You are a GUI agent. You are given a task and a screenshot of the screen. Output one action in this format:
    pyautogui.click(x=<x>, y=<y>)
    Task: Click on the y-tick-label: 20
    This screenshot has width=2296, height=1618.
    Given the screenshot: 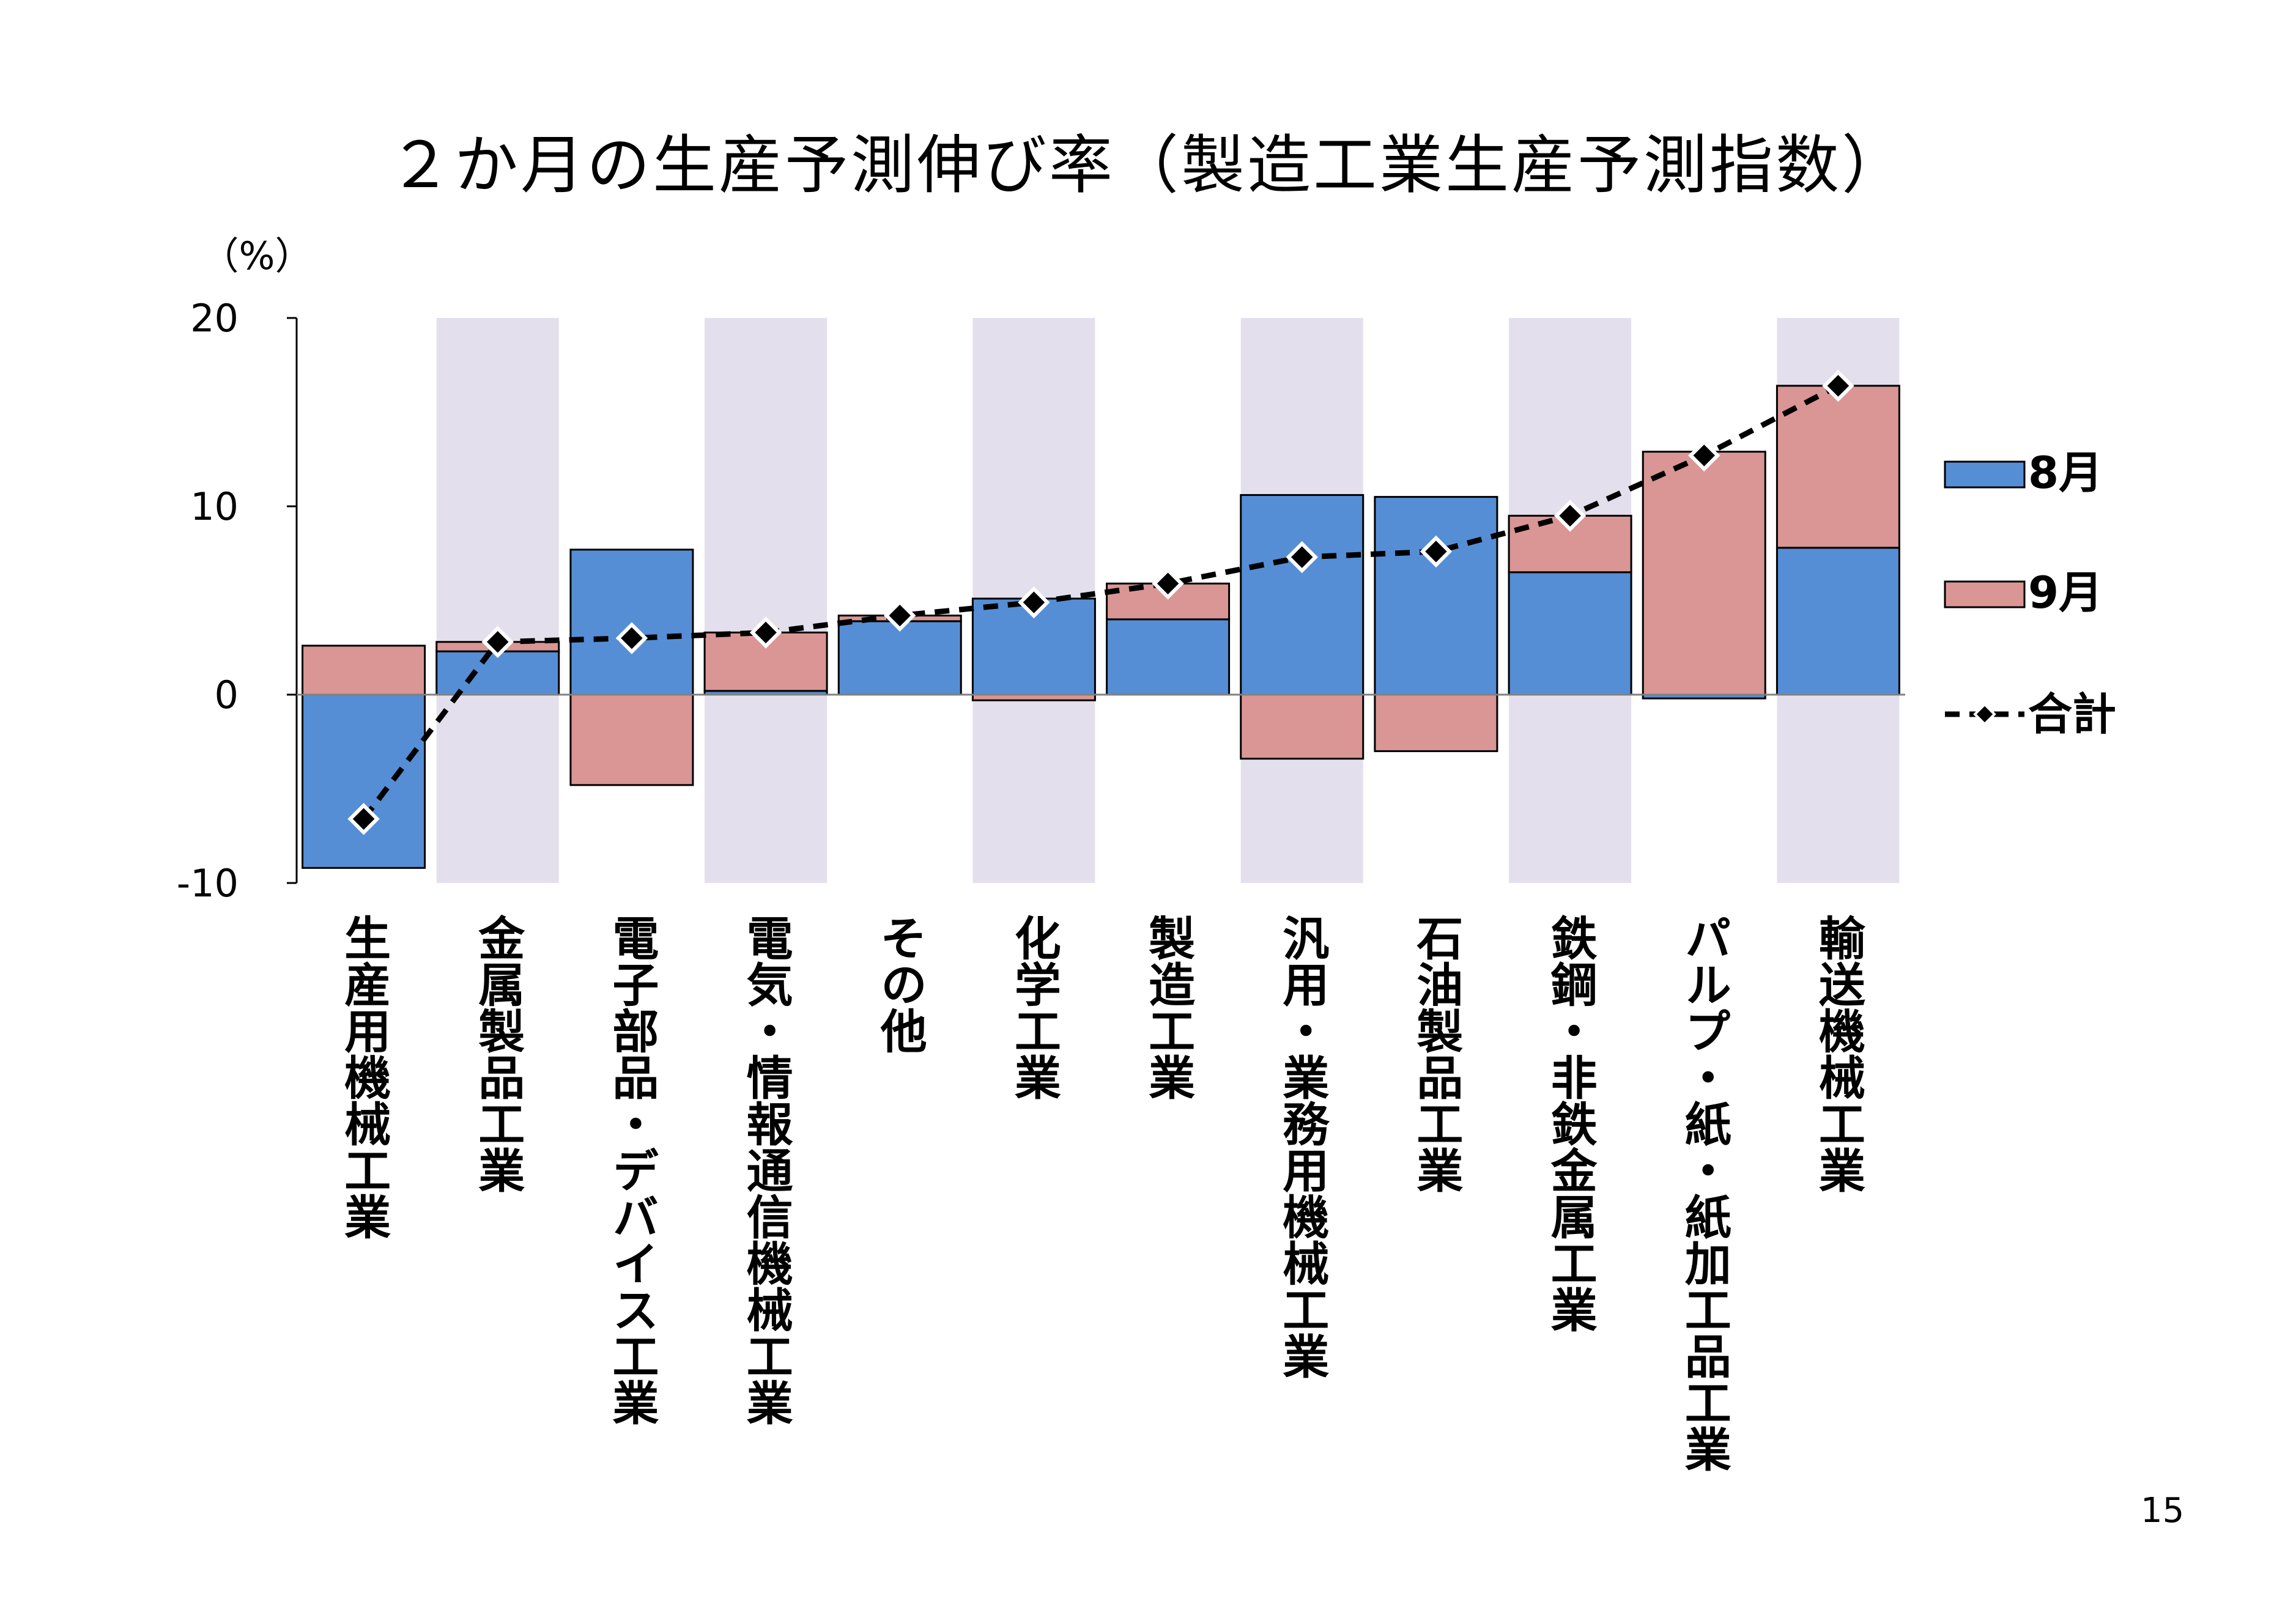 What is the action you would take?
    pyautogui.click(x=215, y=318)
    